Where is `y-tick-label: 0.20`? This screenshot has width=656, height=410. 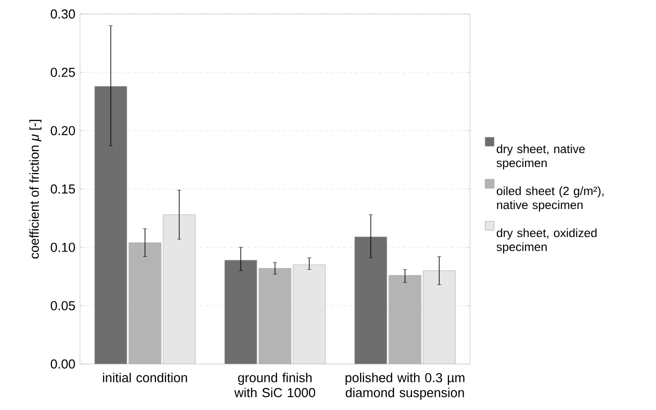
y-tick-label: 0.20 is located at coordinates (62, 131).